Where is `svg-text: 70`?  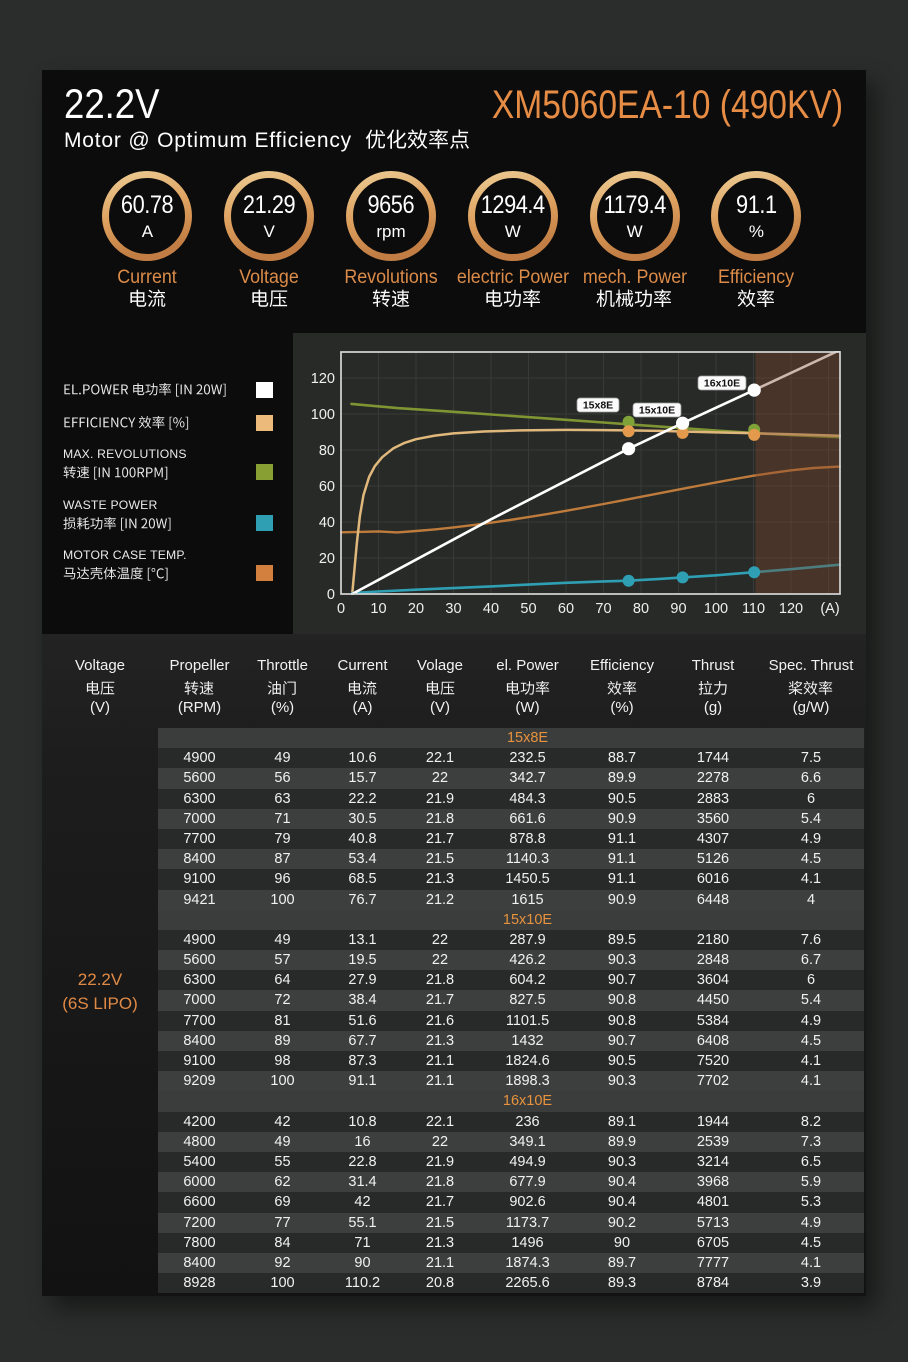
svg-text: 70 is located at coordinates (603, 609).